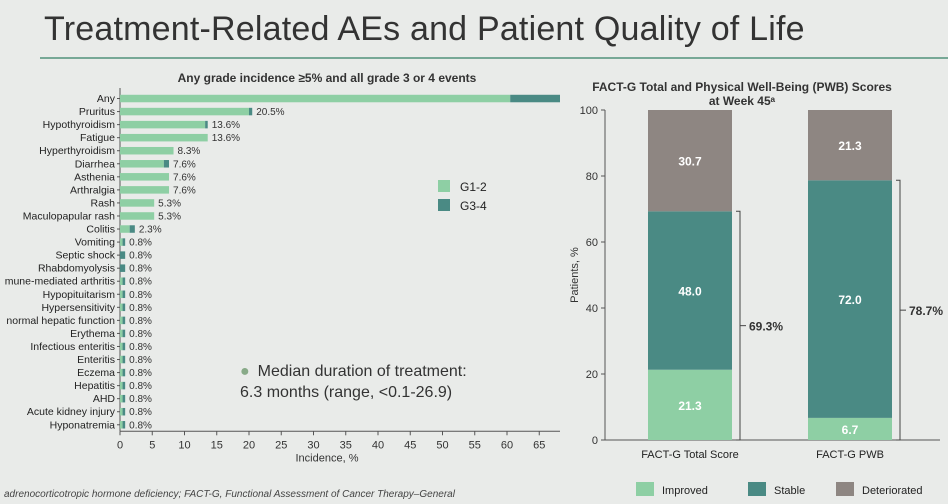 The width and height of the screenshot is (948, 504). I want to click on ae-category-label: Hypothyroidism, so click(79, 125).